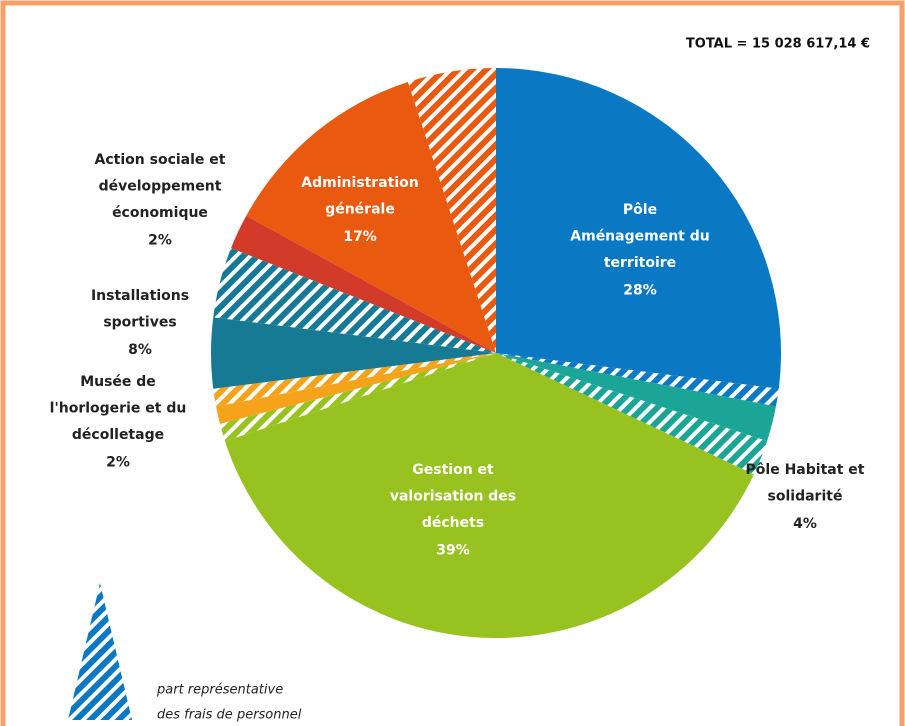 This screenshot has height=726, width=905. Describe the element at coordinates (219, 690) in the screenshot. I see `legend-text: part représentative` at that location.